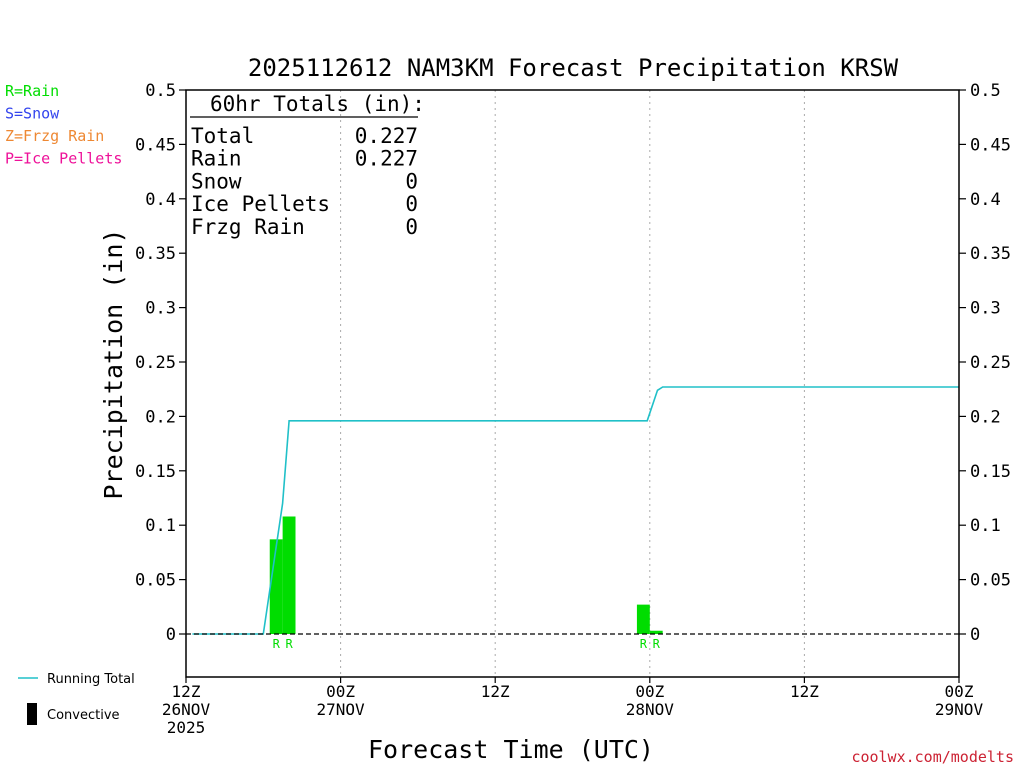  Describe the element at coordinates (155, 363) in the screenshot. I see `y-tick-label-left-5: 0.25` at that location.